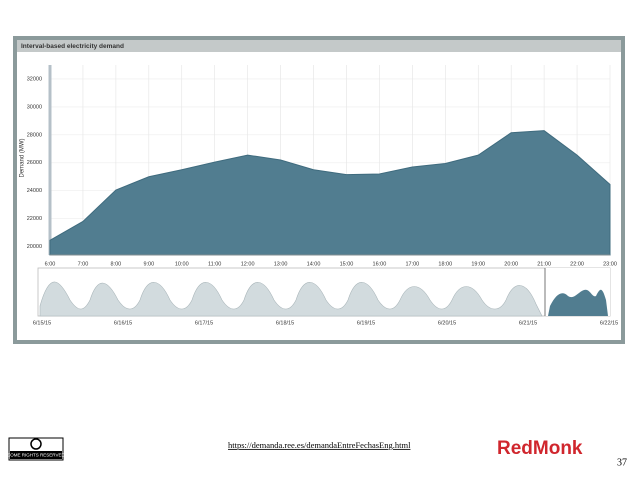  What do you see at coordinates (577, 264) in the screenshot?
I see `x-tick-label: 22:00` at bounding box center [577, 264].